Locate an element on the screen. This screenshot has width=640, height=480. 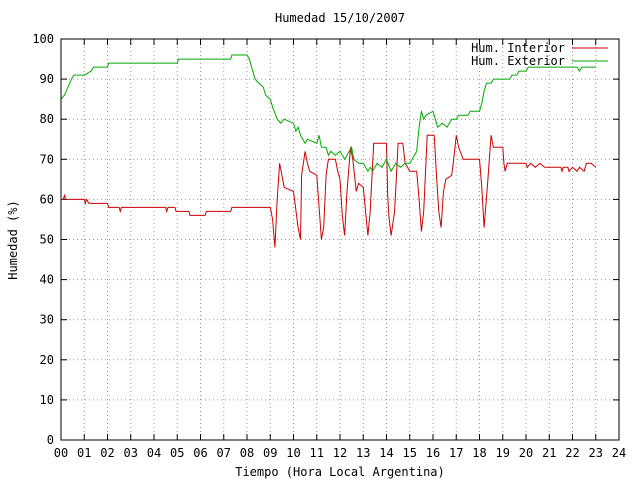
y-tick-label: 100 is located at coordinates (43, 39).